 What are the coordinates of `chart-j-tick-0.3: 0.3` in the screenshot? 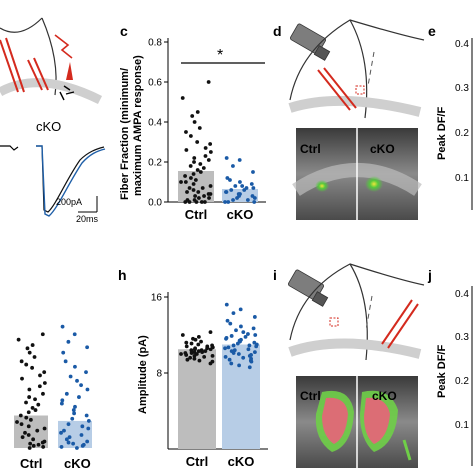 It's located at (462, 337).